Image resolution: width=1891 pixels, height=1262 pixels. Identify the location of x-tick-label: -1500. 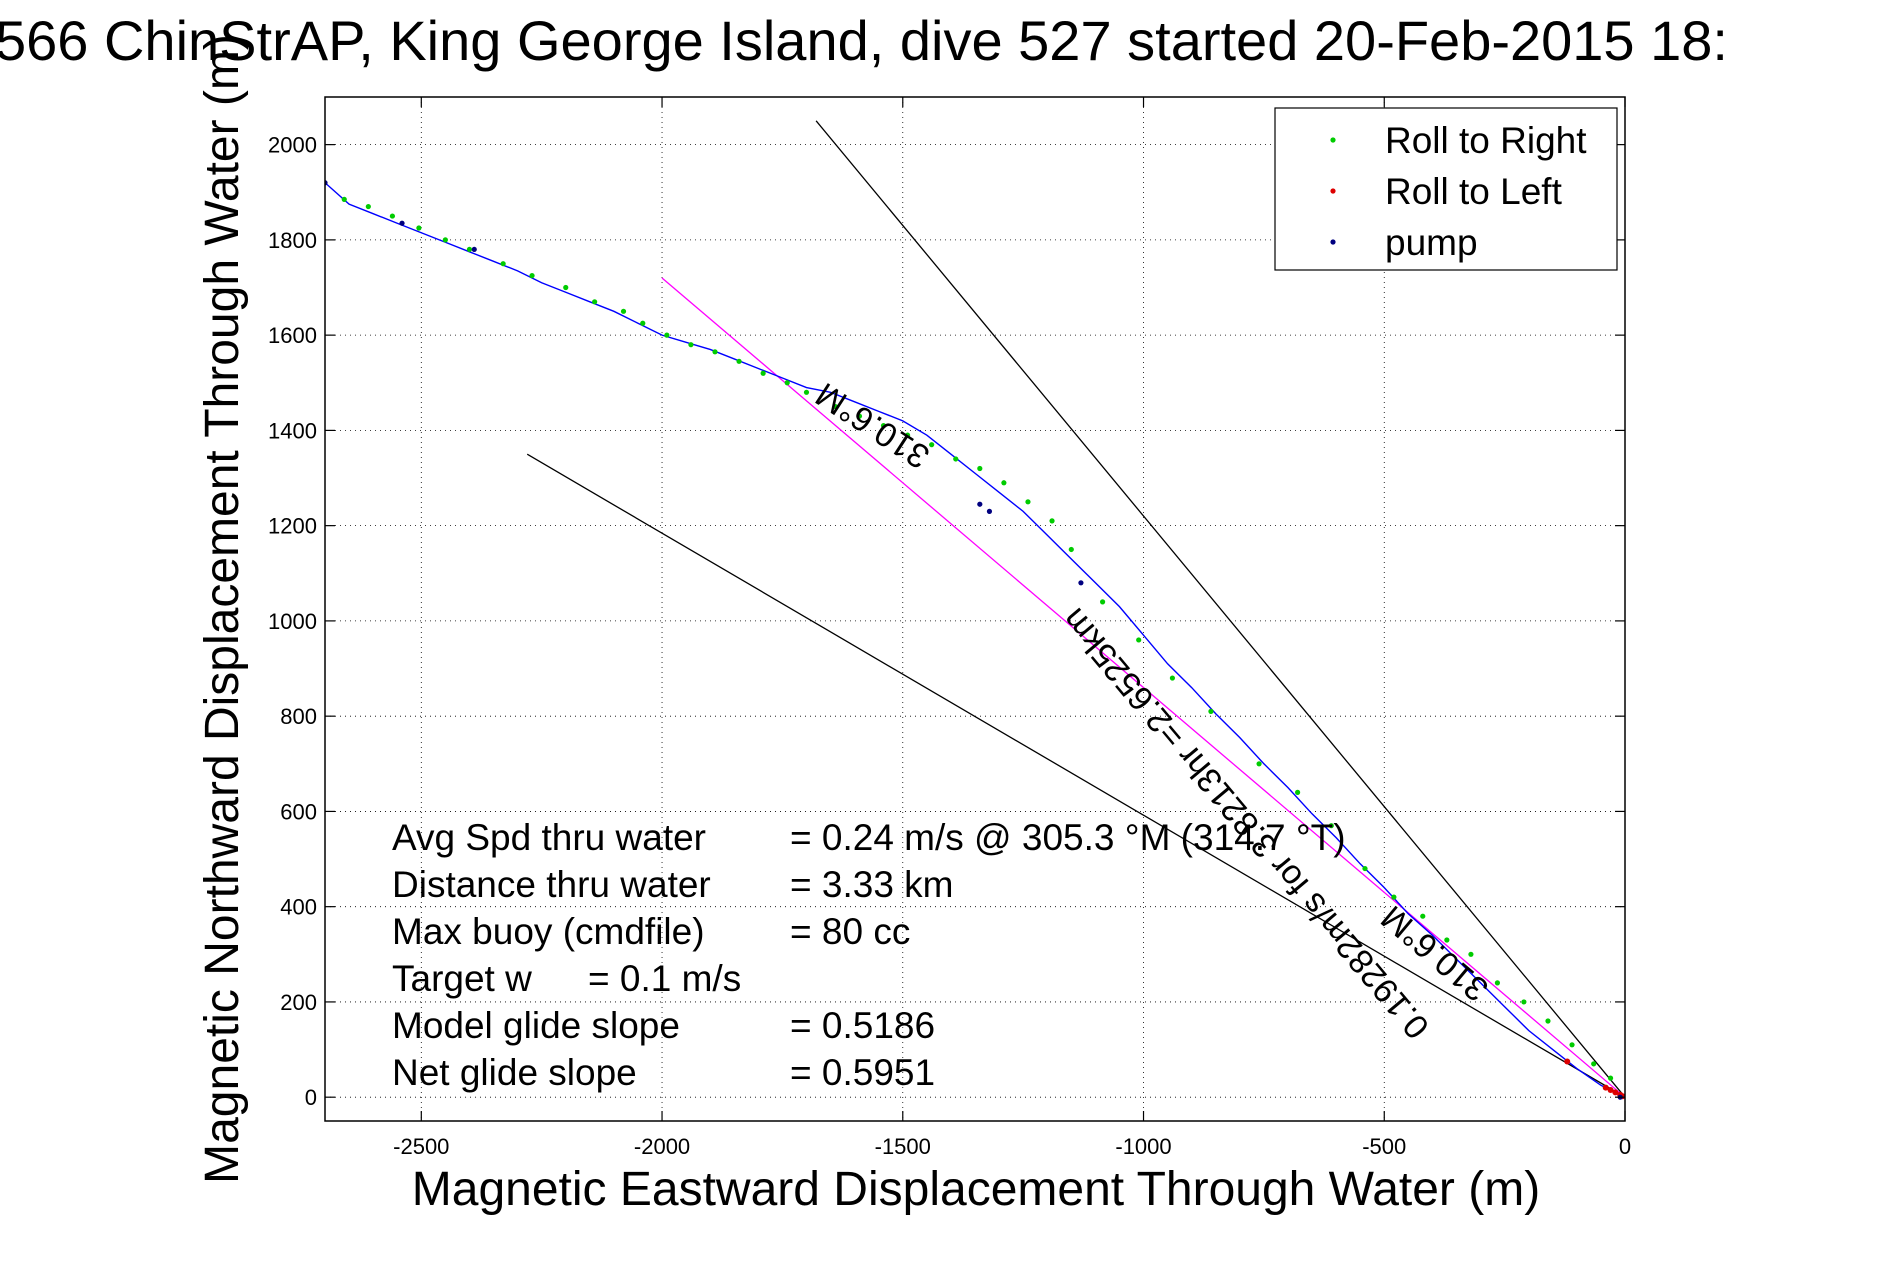
(903, 1146).